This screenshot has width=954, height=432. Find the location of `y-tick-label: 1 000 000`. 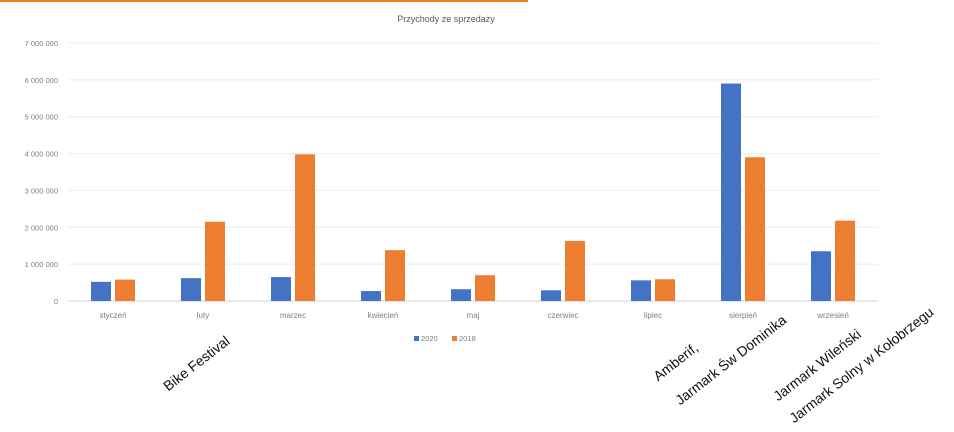

y-tick-label: 1 000 000 is located at coordinates (41, 264).